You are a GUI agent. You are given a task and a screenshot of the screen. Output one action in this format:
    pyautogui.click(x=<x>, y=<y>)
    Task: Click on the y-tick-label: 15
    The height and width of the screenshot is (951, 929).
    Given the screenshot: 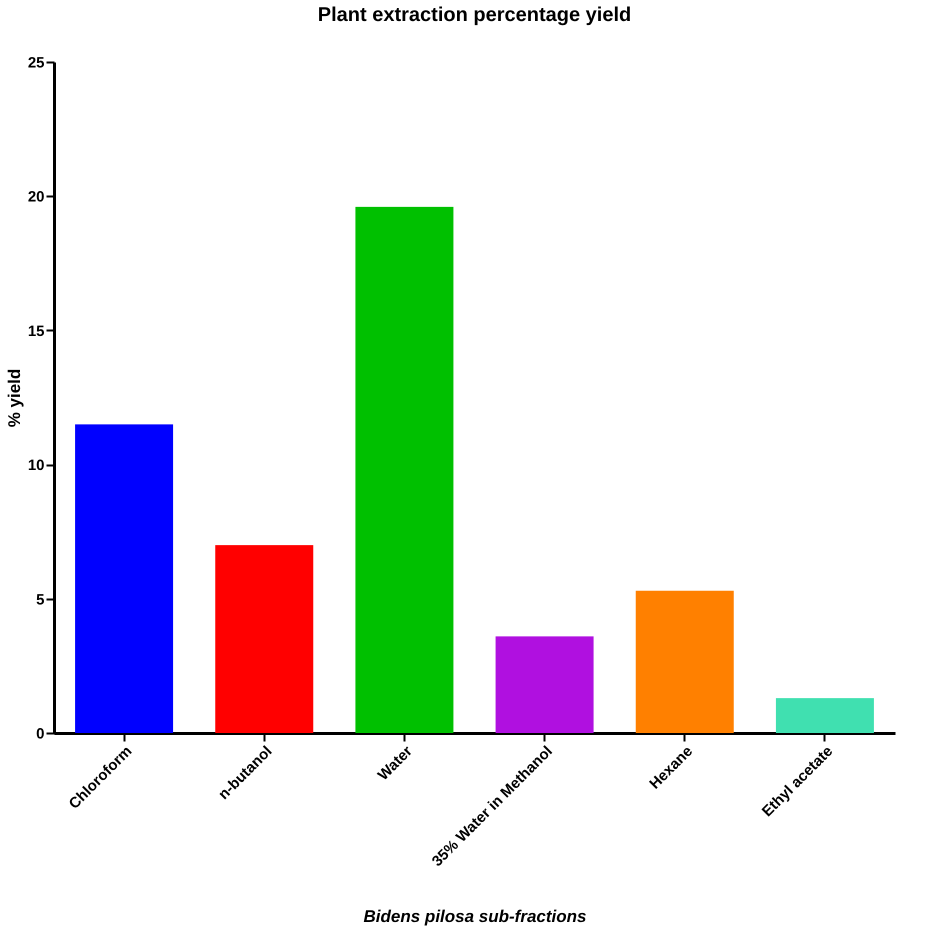 What is the action you would take?
    pyautogui.click(x=36, y=331)
    